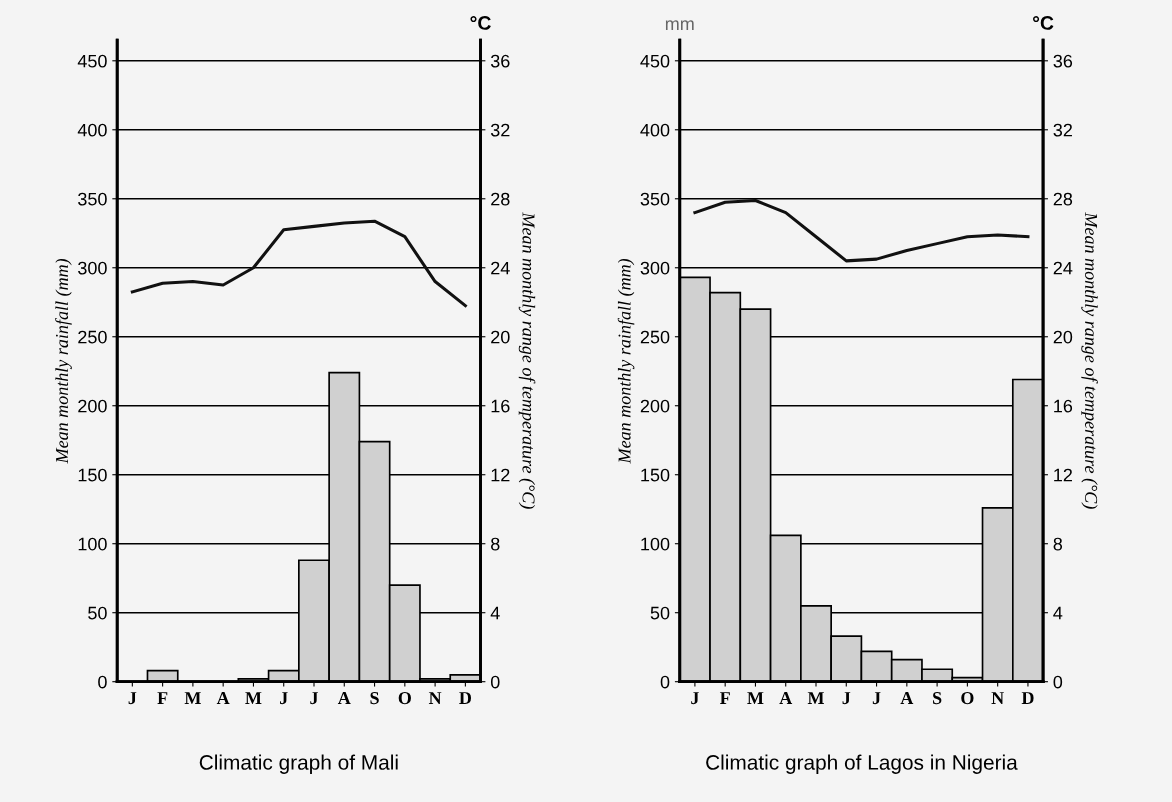  I want to click on text: mm, so click(679, 25).